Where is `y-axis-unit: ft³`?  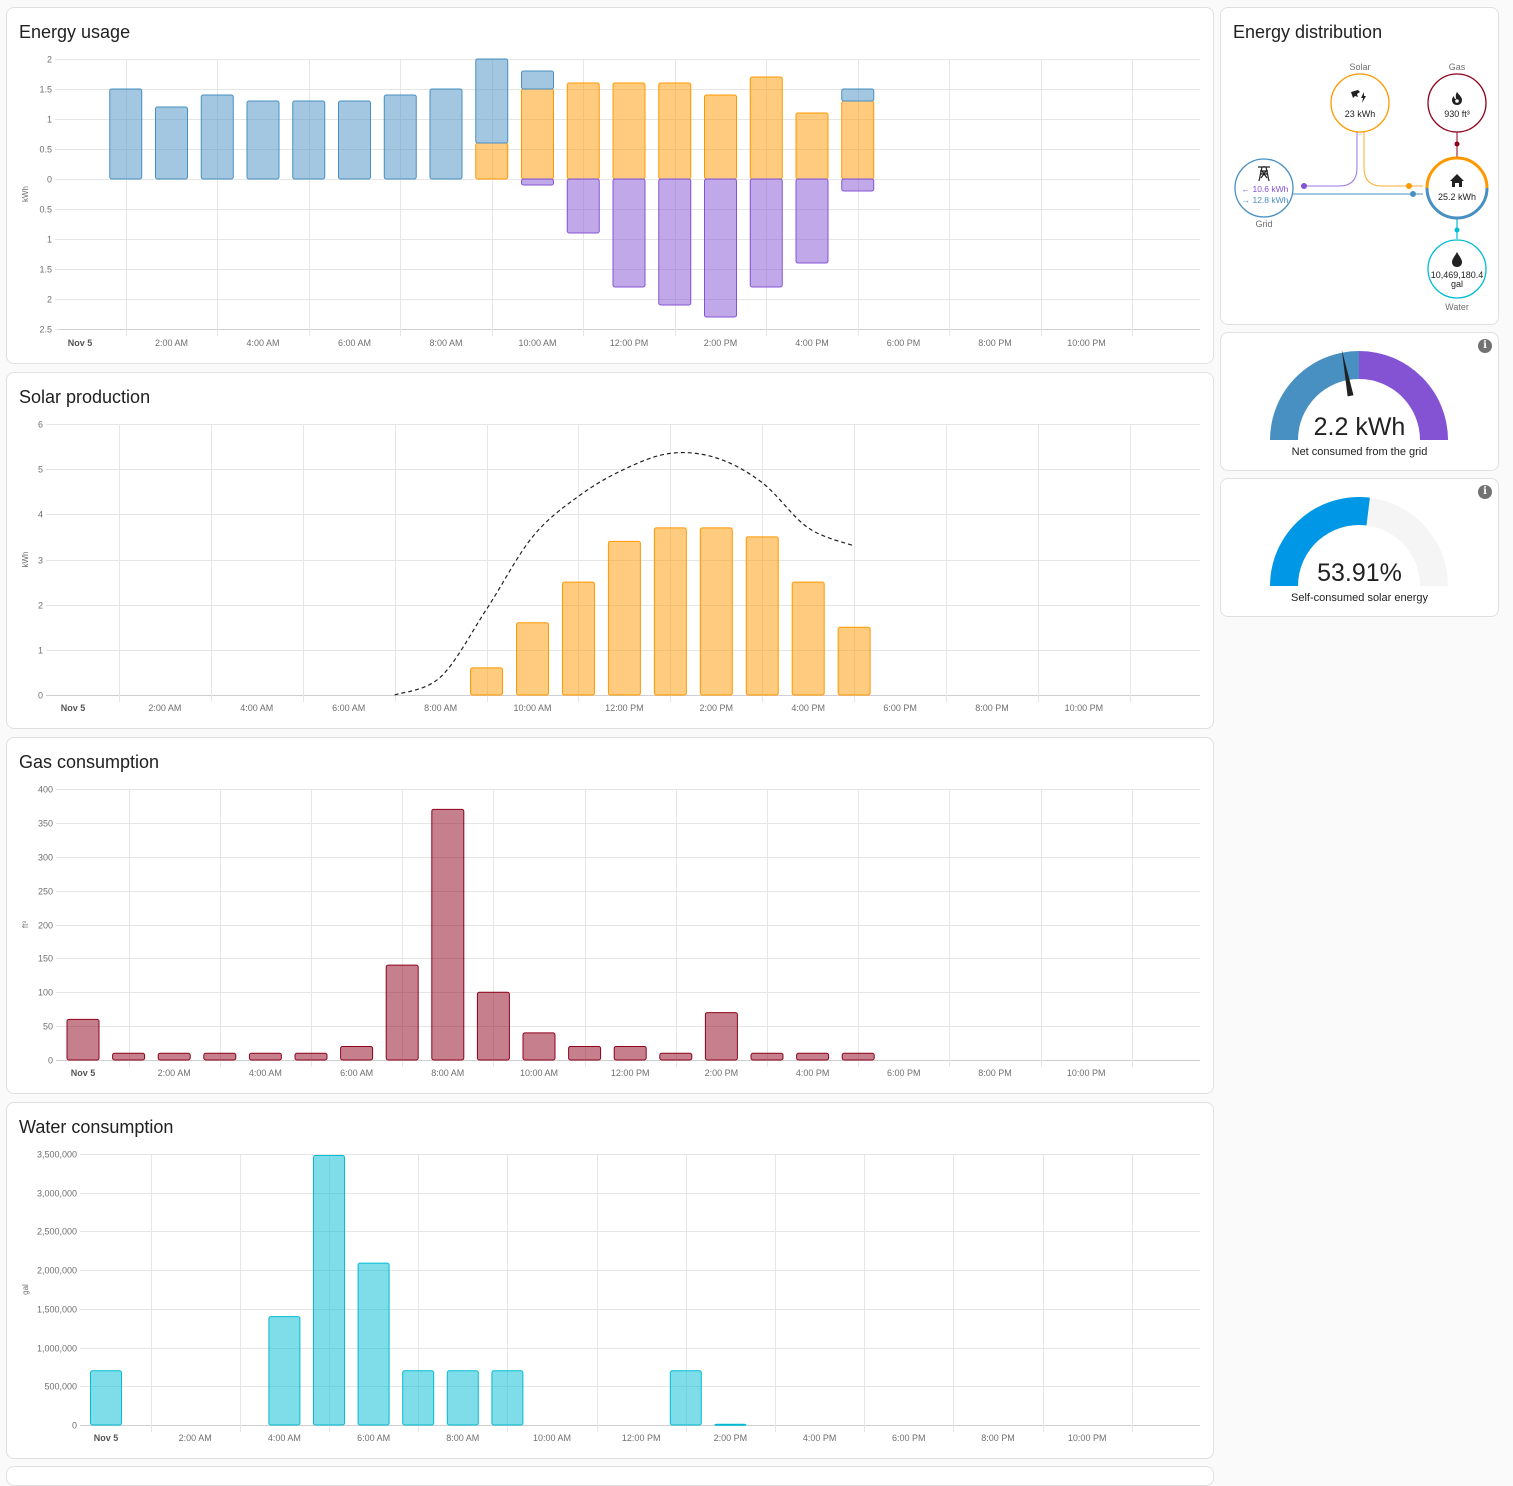
y-axis-unit: ft³ is located at coordinates (25, 924).